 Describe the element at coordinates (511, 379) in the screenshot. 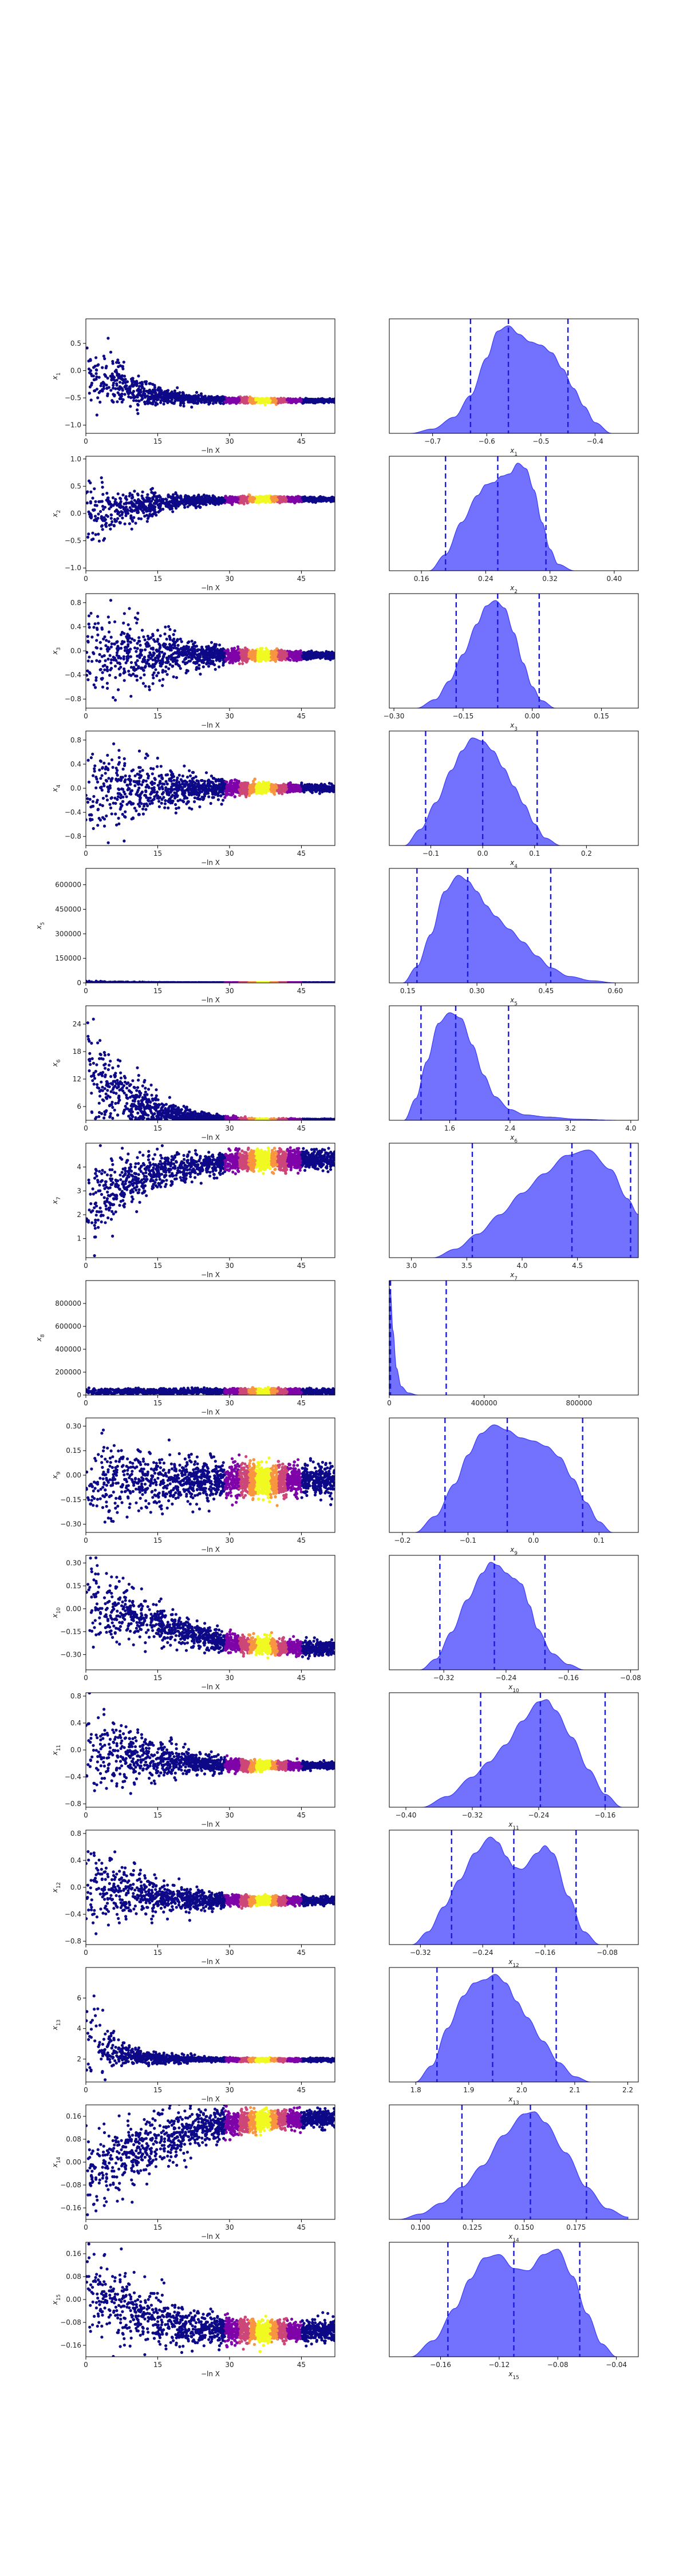

I see `density-area` at that location.